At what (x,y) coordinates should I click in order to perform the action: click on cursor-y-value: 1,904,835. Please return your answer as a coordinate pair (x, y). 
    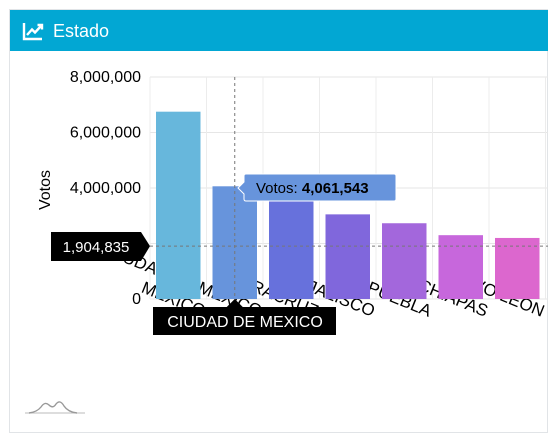
    Looking at the image, I should click on (96, 247).